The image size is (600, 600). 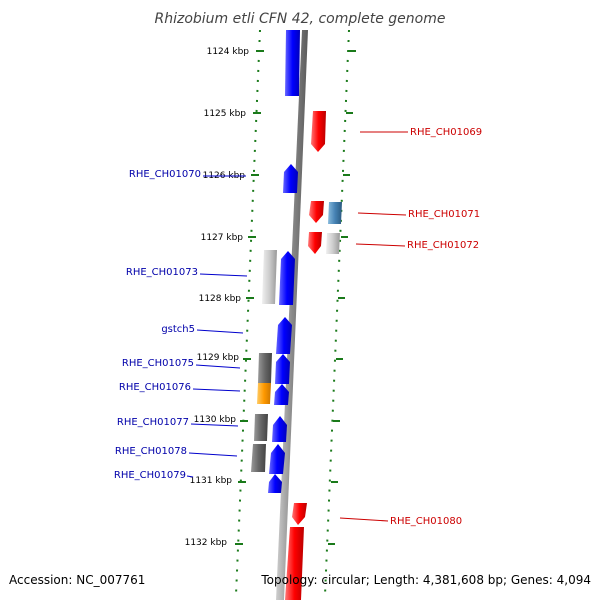 What do you see at coordinates (162, 272) in the screenshot?
I see `svg-text: RHE_CH01073` at bounding box center [162, 272].